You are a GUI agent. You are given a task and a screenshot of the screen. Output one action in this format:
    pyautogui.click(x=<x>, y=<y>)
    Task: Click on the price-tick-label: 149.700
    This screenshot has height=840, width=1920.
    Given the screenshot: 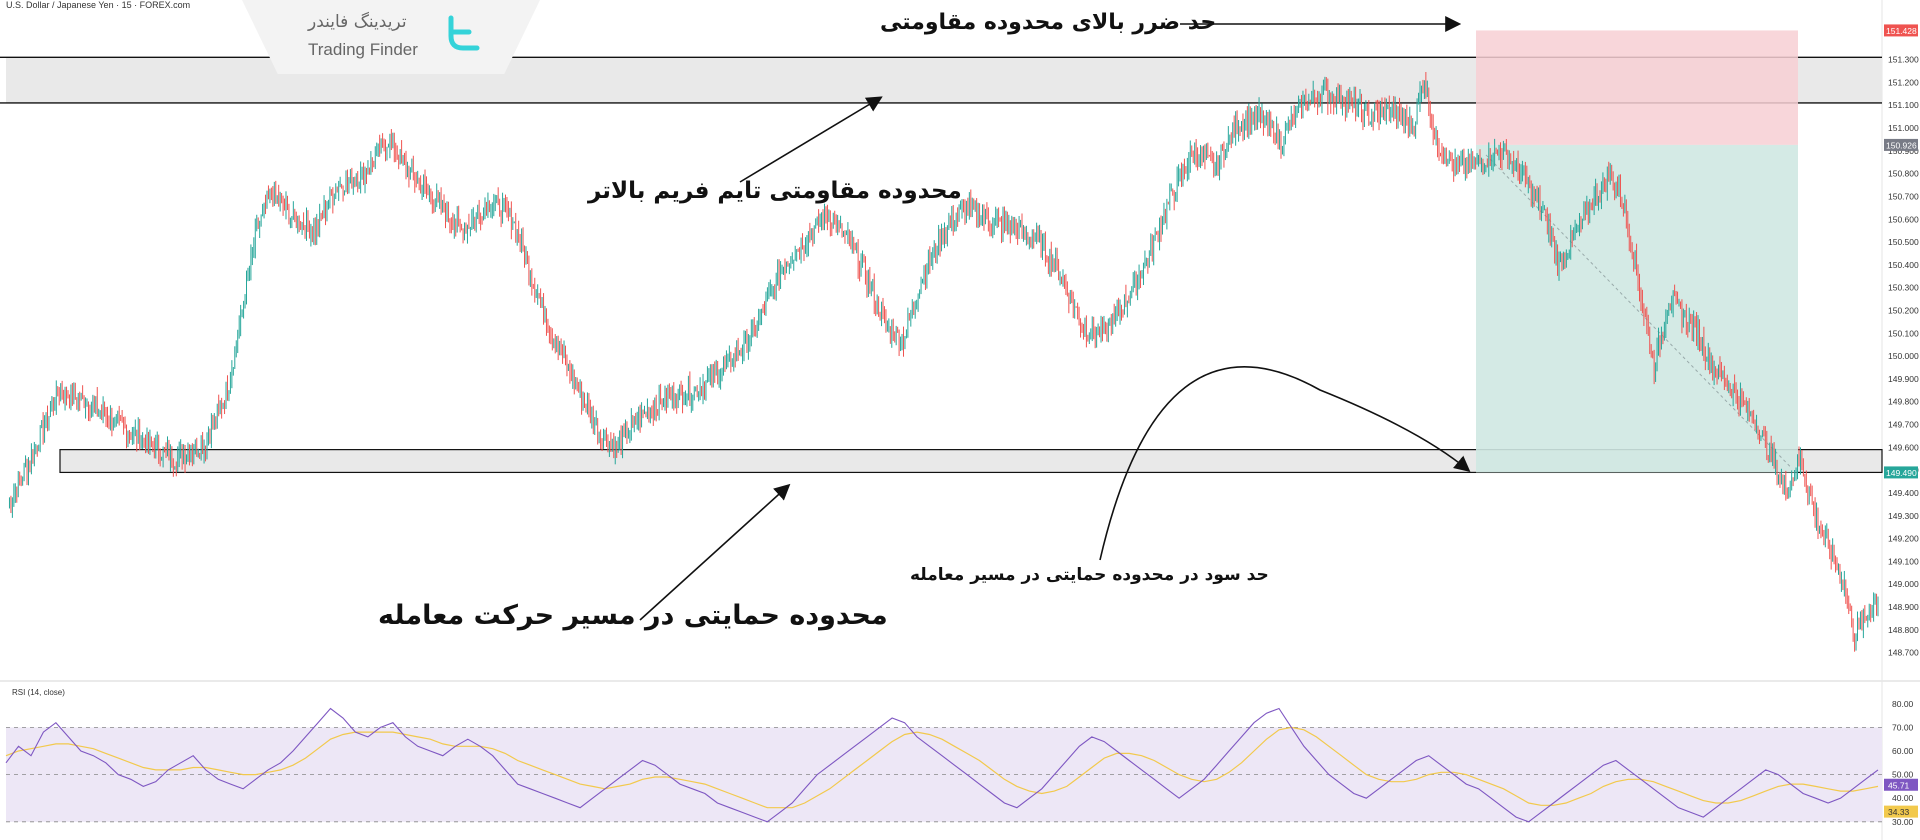 What is the action you would take?
    pyautogui.click(x=1903, y=425)
    